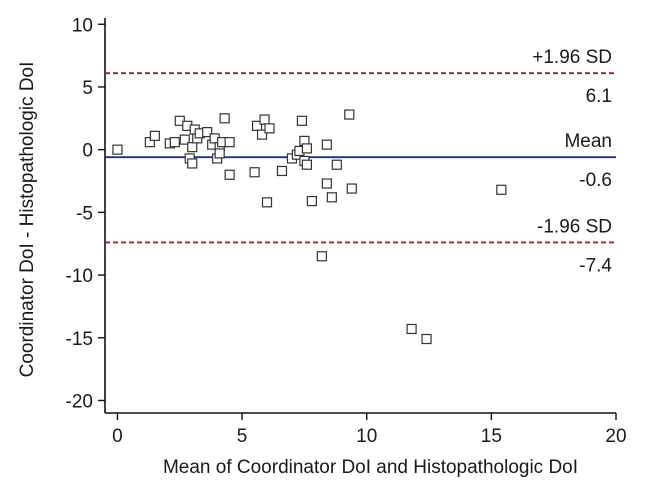 The image size is (659, 494). I want to click on mean-value-label: -0.6, so click(595, 180).